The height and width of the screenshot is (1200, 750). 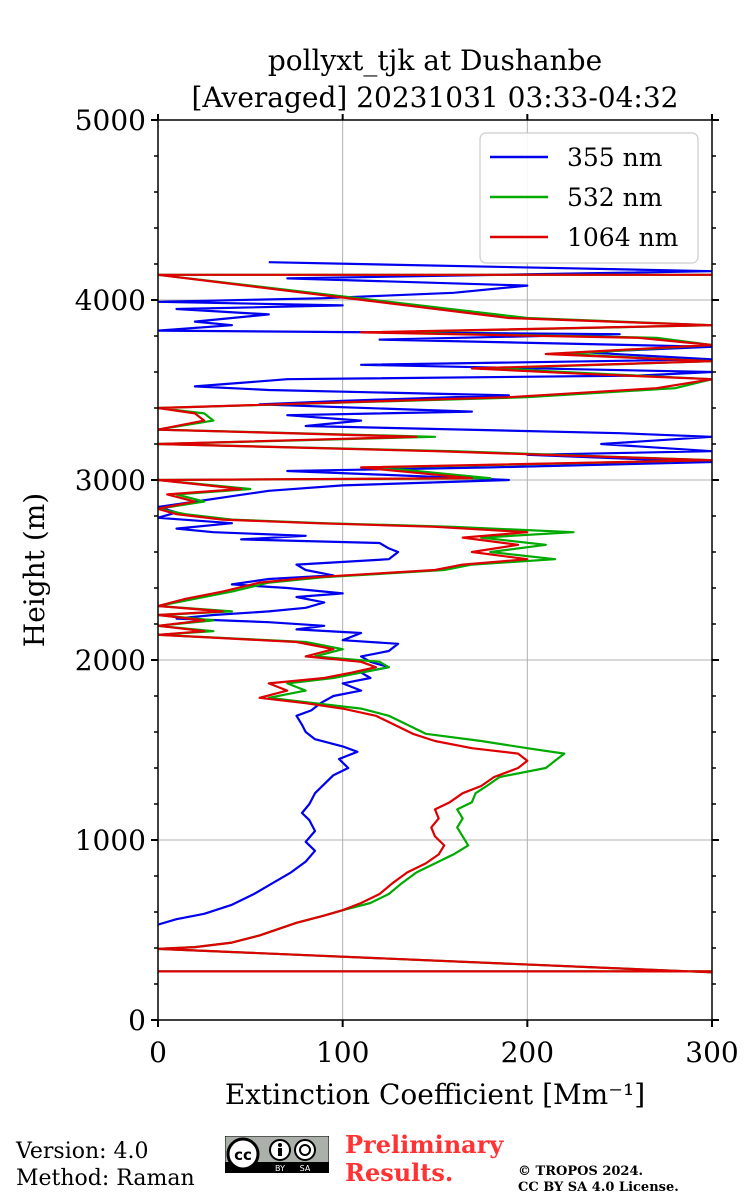 What do you see at coordinates (82, 1151) in the screenshot?
I see `version-text: Version: 4.0` at bounding box center [82, 1151].